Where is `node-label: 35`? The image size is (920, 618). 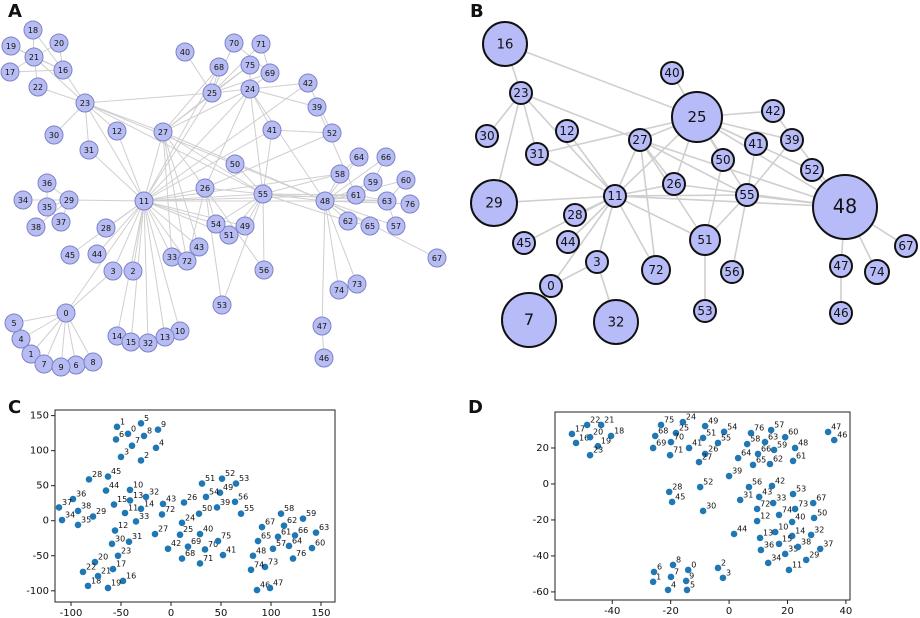
node-label: 35 is located at coordinates (47, 207).